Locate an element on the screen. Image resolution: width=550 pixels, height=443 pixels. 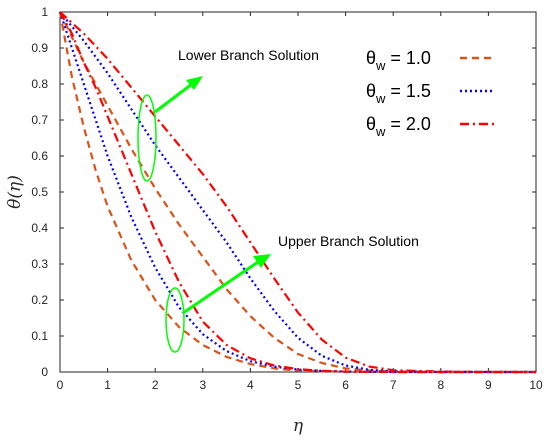
upper-branch-label: Upper Branch Solution is located at coordinates (348, 241).